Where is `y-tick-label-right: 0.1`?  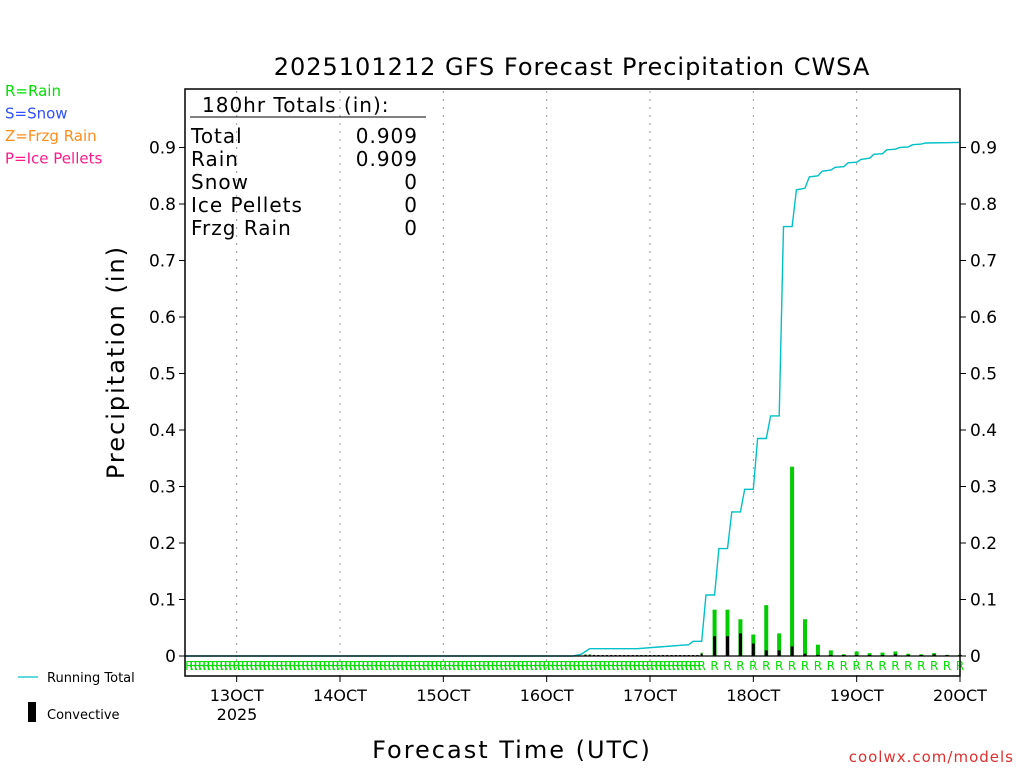 y-tick-label-right: 0.1 is located at coordinates (983, 601).